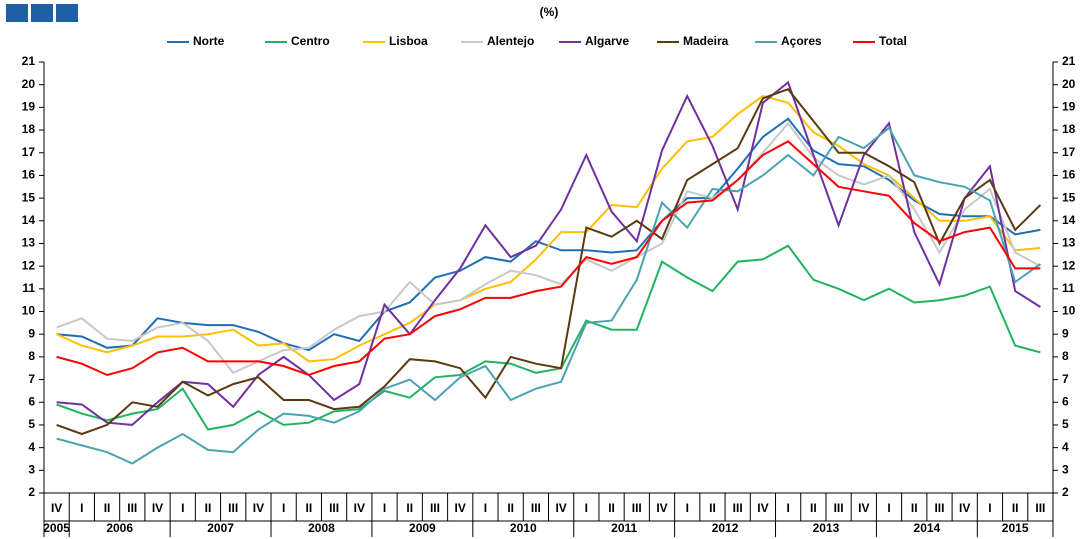 The width and height of the screenshot is (1086, 539). I want to click on legend-label: Madeira, so click(706, 41).